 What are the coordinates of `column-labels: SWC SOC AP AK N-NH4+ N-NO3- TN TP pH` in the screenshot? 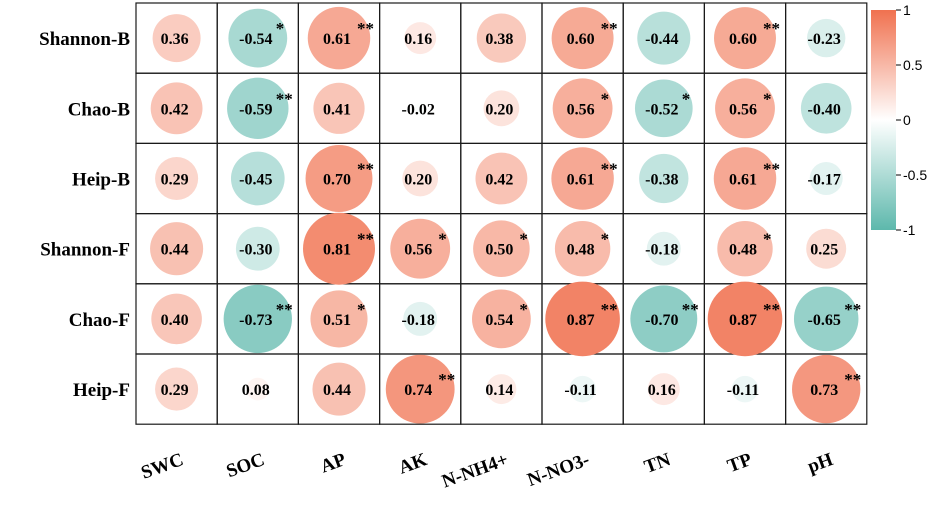 It's located at (487, 470).